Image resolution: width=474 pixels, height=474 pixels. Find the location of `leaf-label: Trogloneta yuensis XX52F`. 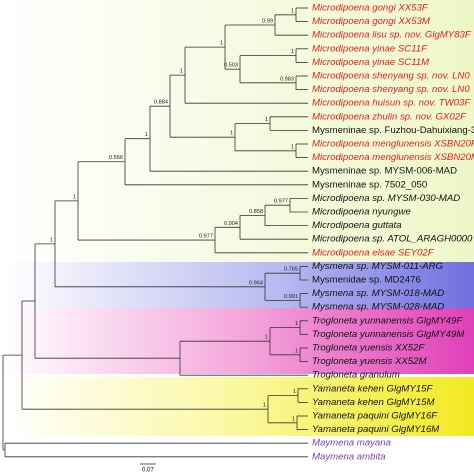

leaf-label: Trogloneta yuensis XX52F is located at coordinates (368, 348).